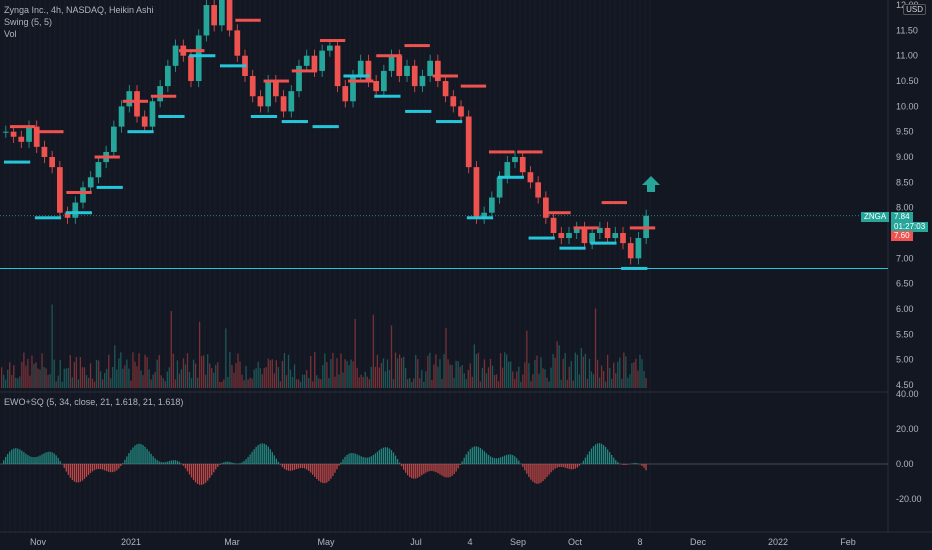 This screenshot has height=550, width=932. I want to click on legend-vol: Vol, so click(10, 34).